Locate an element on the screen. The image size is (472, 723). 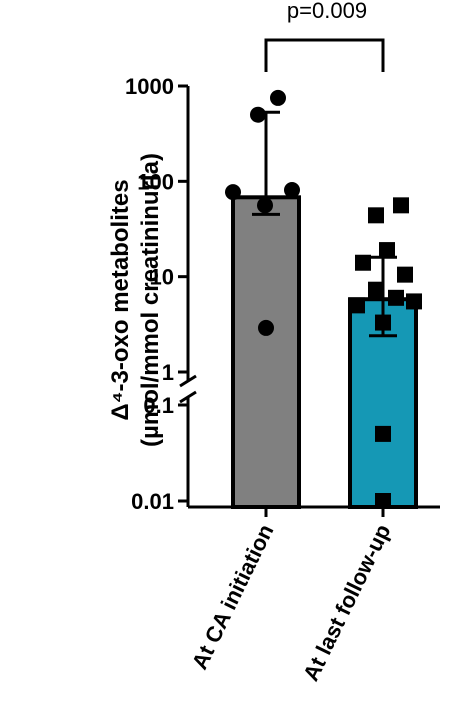
y-tick-label: 10 is located at coordinates (162, 277).